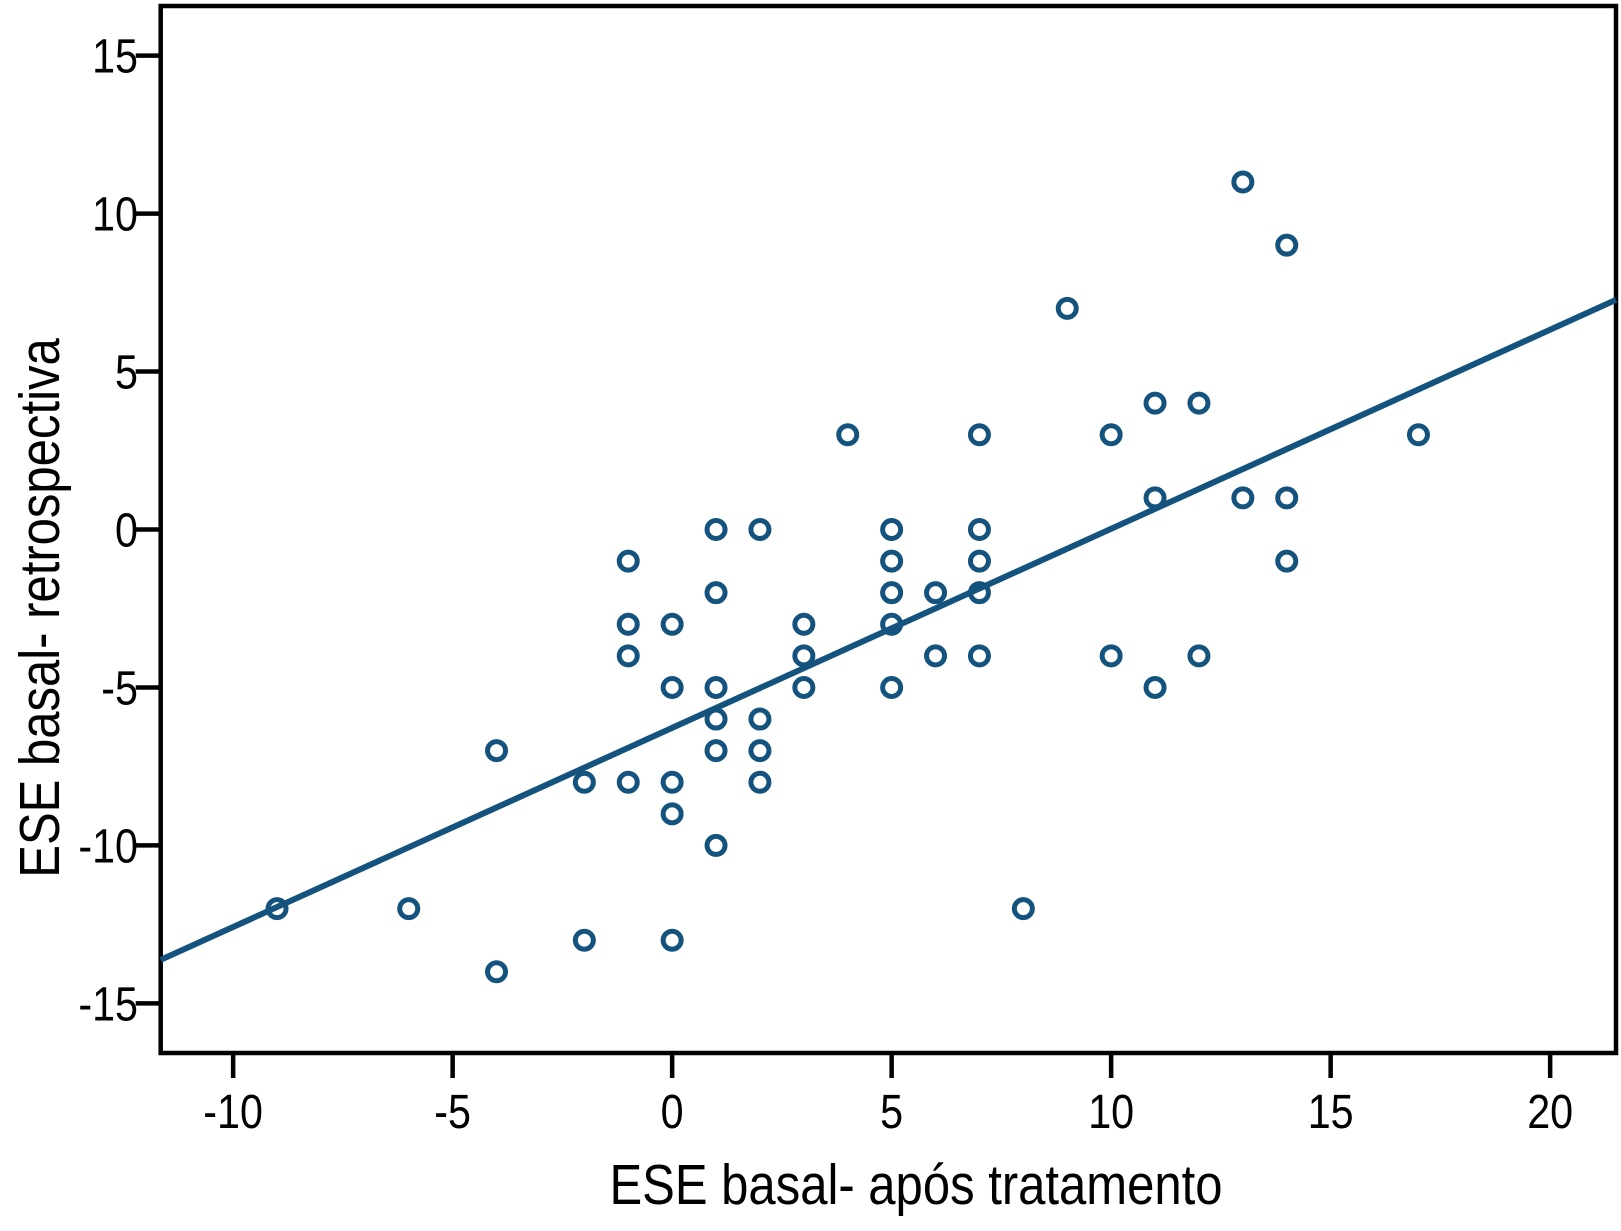 The width and height of the screenshot is (1621, 1231). I want to click on x-axis-title: ESE basal- após tratamento, so click(916, 1185).